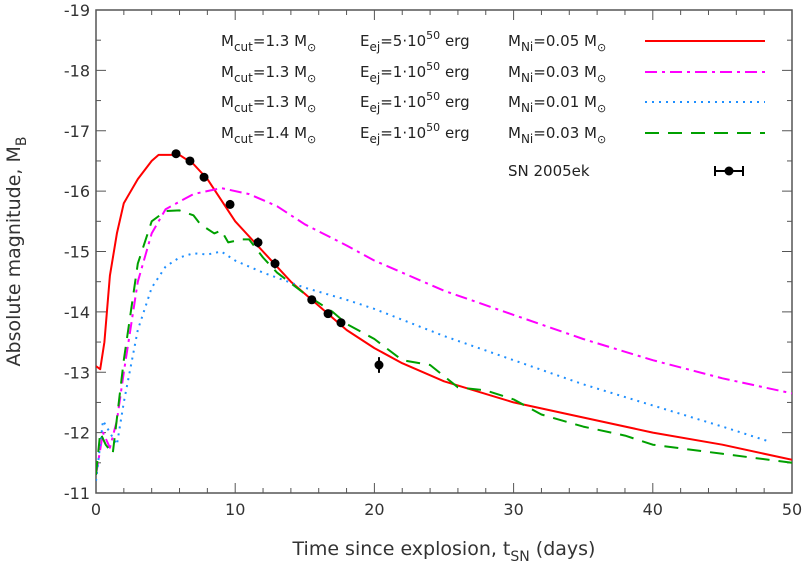  I want to click on x-tick-label: 50, so click(792, 509).